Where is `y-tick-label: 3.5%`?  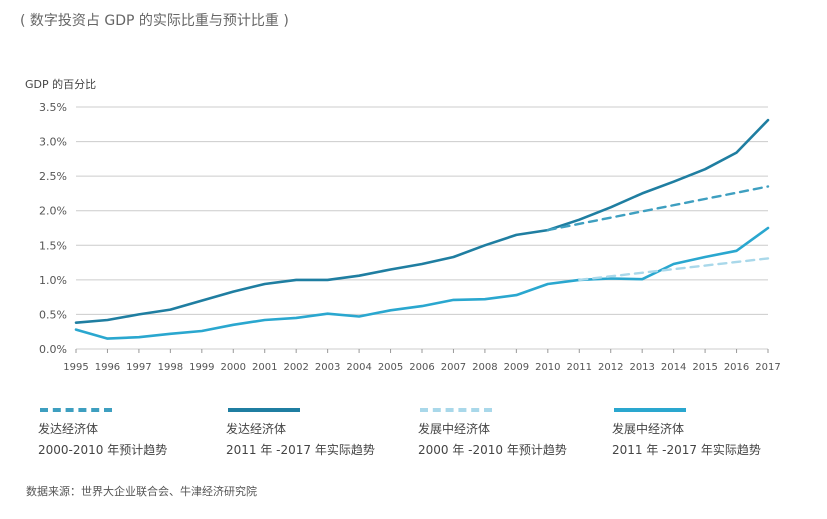 y-tick-label: 3.5% is located at coordinates (53, 107).